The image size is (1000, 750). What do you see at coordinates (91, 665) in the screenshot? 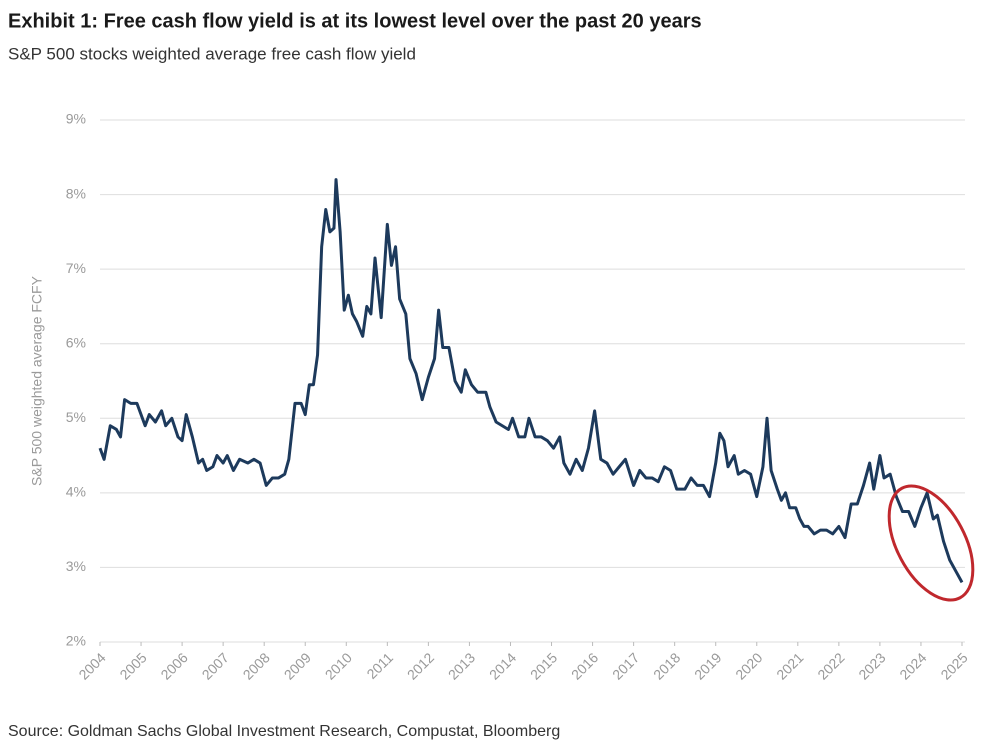
I see `x-tick-label: 2004` at bounding box center [91, 665].